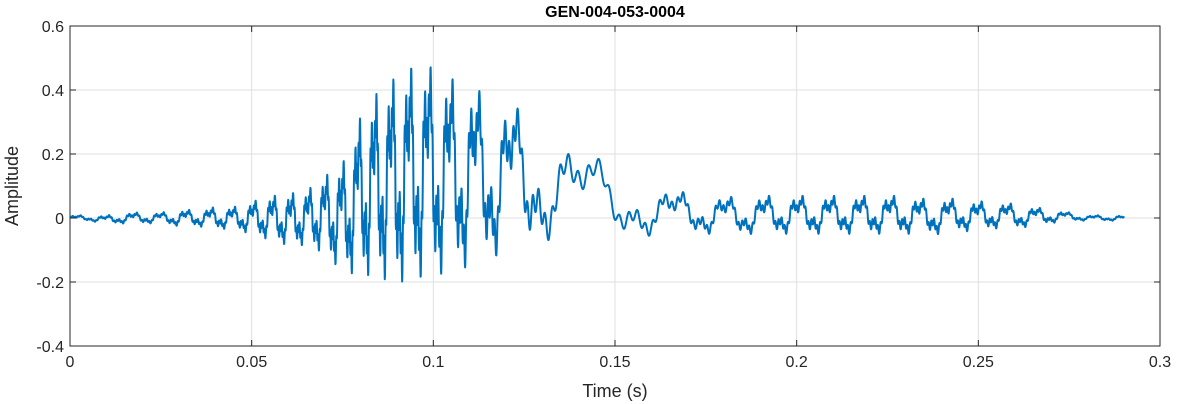 The height and width of the screenshot is (404, 1177). I want to click on chart-title: GEN-004-053-0004, so click(615, 12).